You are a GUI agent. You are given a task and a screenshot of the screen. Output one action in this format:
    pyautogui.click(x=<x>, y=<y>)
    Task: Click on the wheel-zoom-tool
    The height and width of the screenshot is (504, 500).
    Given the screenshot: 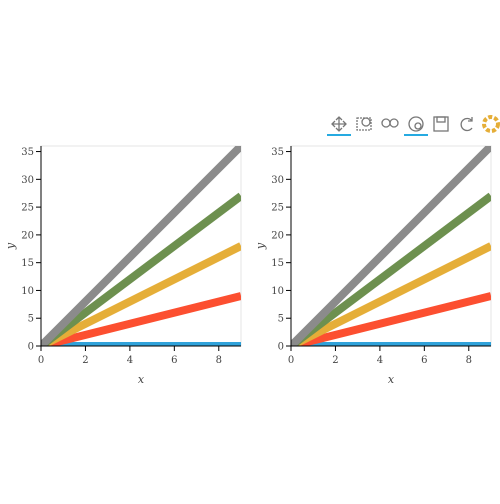 What is the action you would take?
    pyautogui.click(x=390, y=123)
    